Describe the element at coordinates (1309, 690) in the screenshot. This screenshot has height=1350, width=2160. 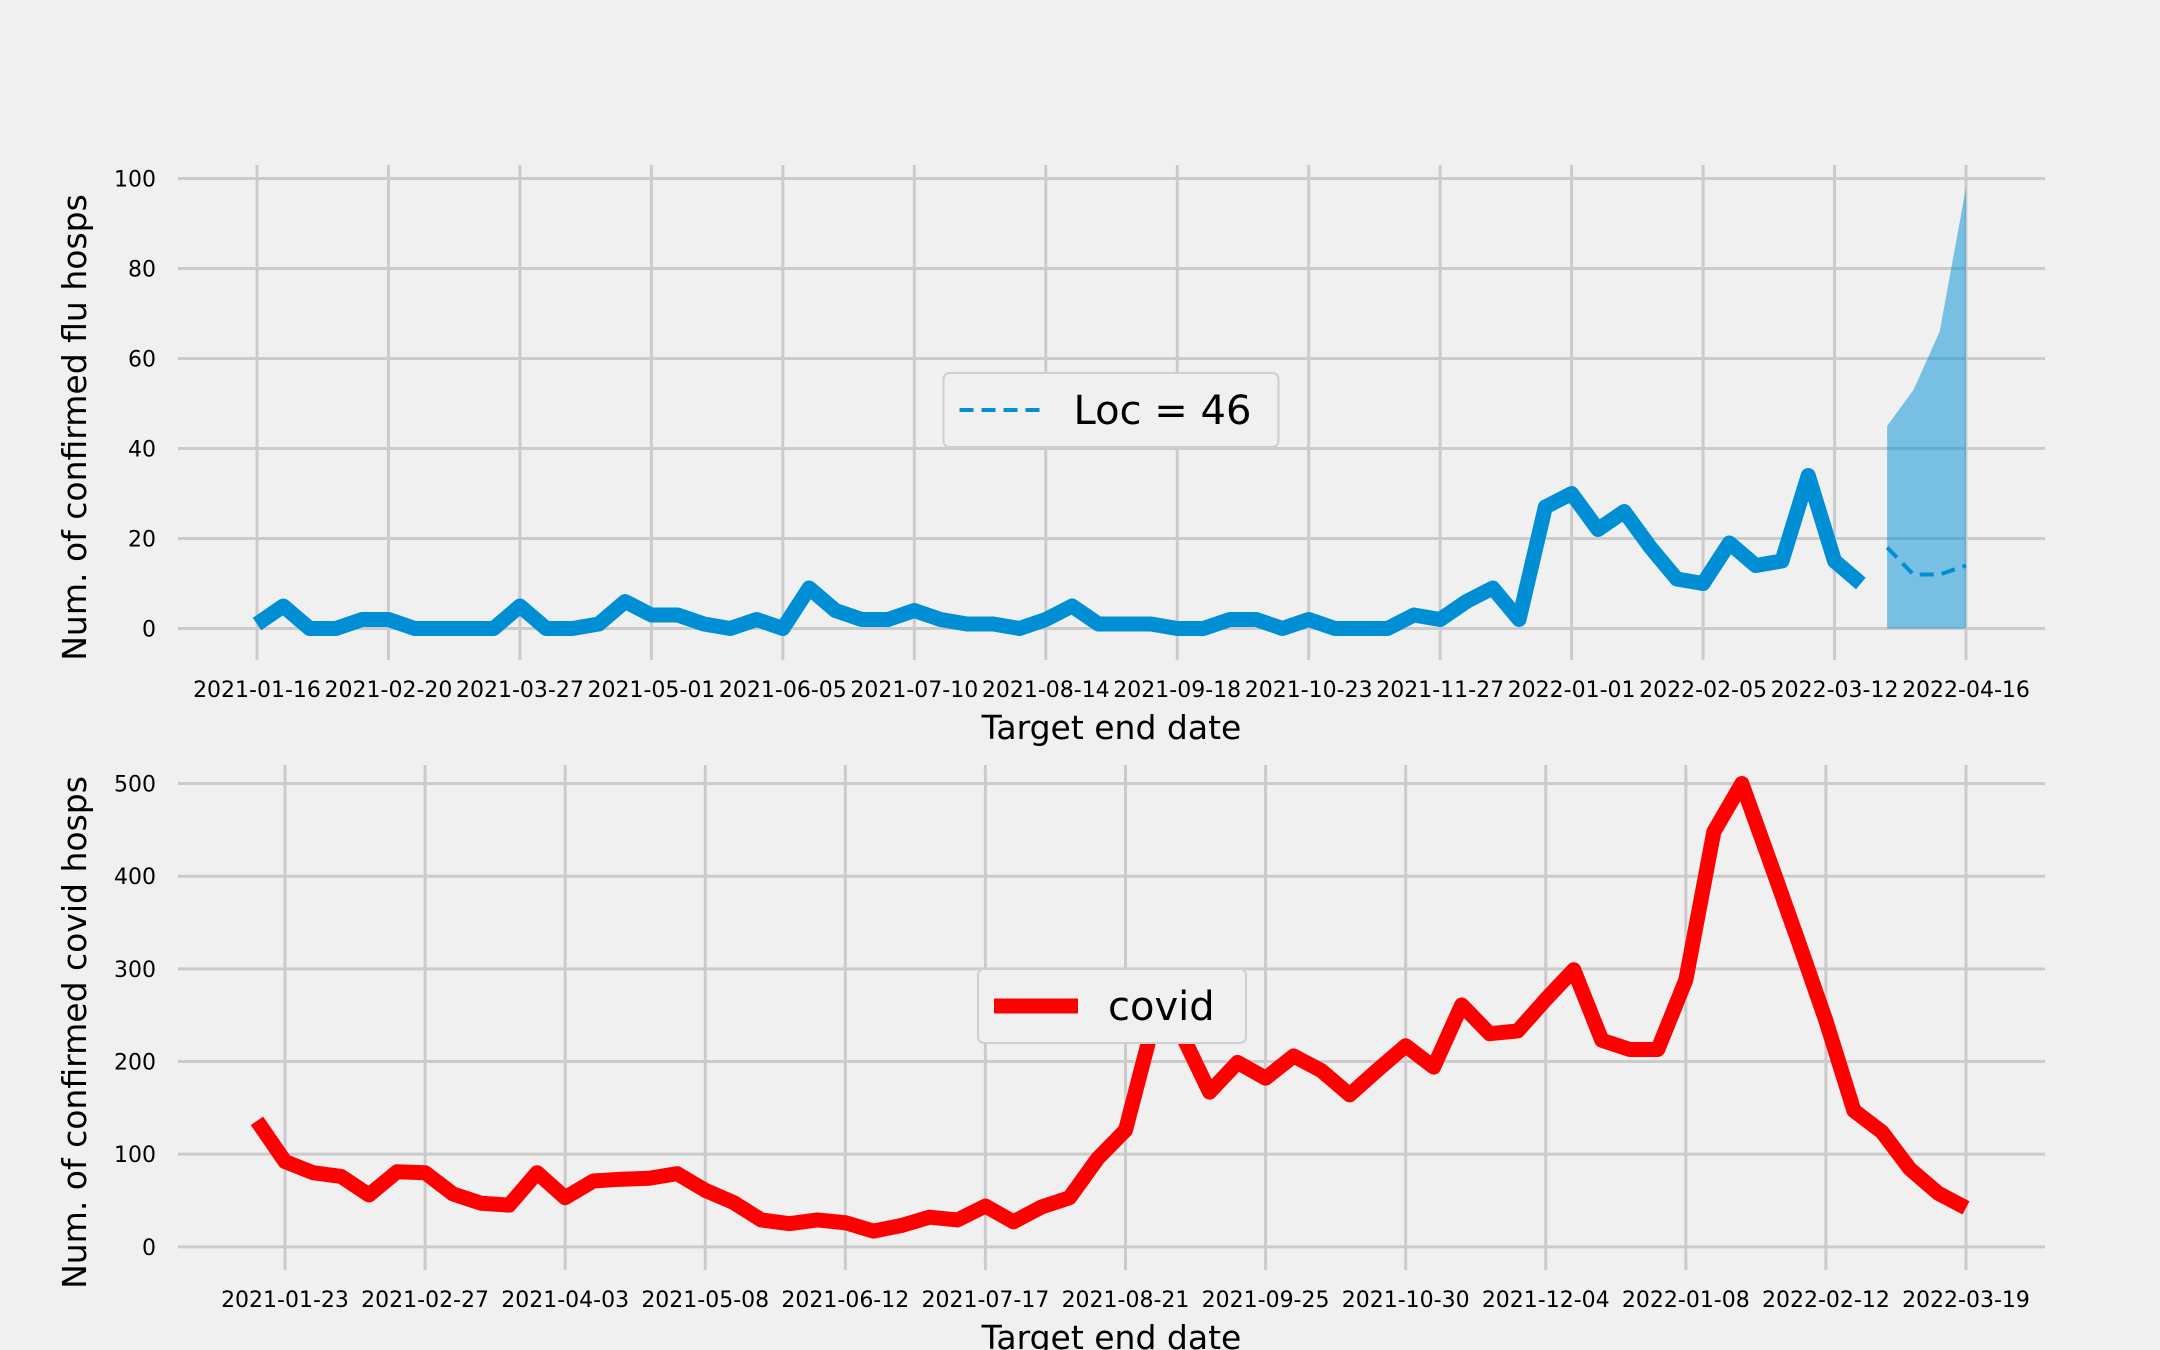
I see `x-tick-label: 2021-10-23` at that location.